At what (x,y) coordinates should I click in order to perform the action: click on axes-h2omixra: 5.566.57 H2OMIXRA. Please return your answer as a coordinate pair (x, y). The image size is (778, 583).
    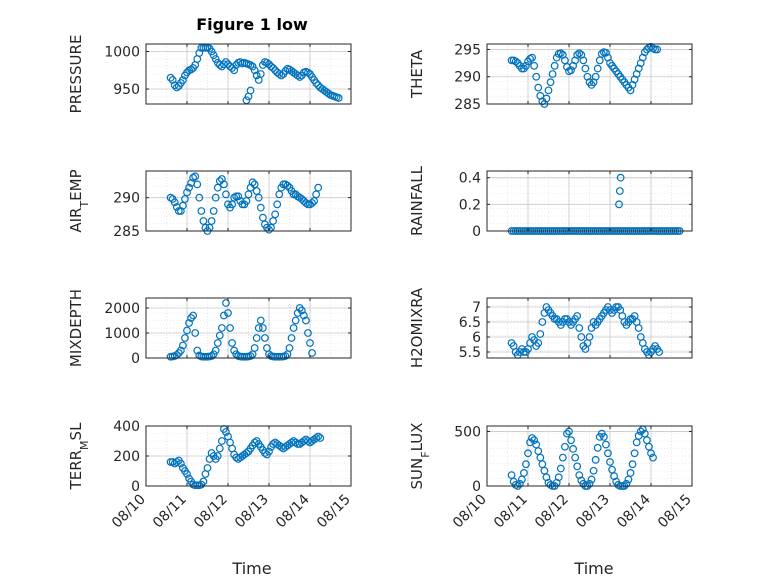
    Looking at the image, I should click on (550, 327).